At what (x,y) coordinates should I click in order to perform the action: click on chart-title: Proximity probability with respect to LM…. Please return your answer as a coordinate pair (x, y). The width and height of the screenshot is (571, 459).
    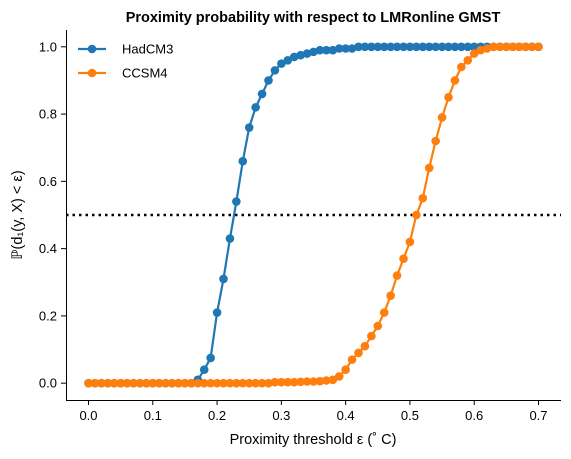
    Looking at the image, I should click on (313, 18).